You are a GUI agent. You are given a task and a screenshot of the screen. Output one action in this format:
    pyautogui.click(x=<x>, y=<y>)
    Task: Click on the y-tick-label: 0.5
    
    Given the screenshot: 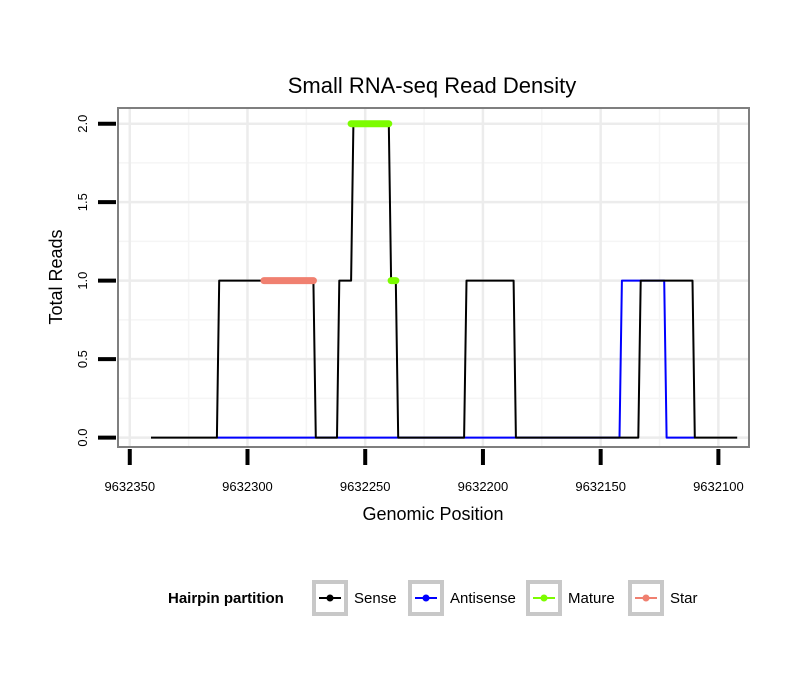 What is the action you would take?
    pyautogui.click(x=82, y=359)
    